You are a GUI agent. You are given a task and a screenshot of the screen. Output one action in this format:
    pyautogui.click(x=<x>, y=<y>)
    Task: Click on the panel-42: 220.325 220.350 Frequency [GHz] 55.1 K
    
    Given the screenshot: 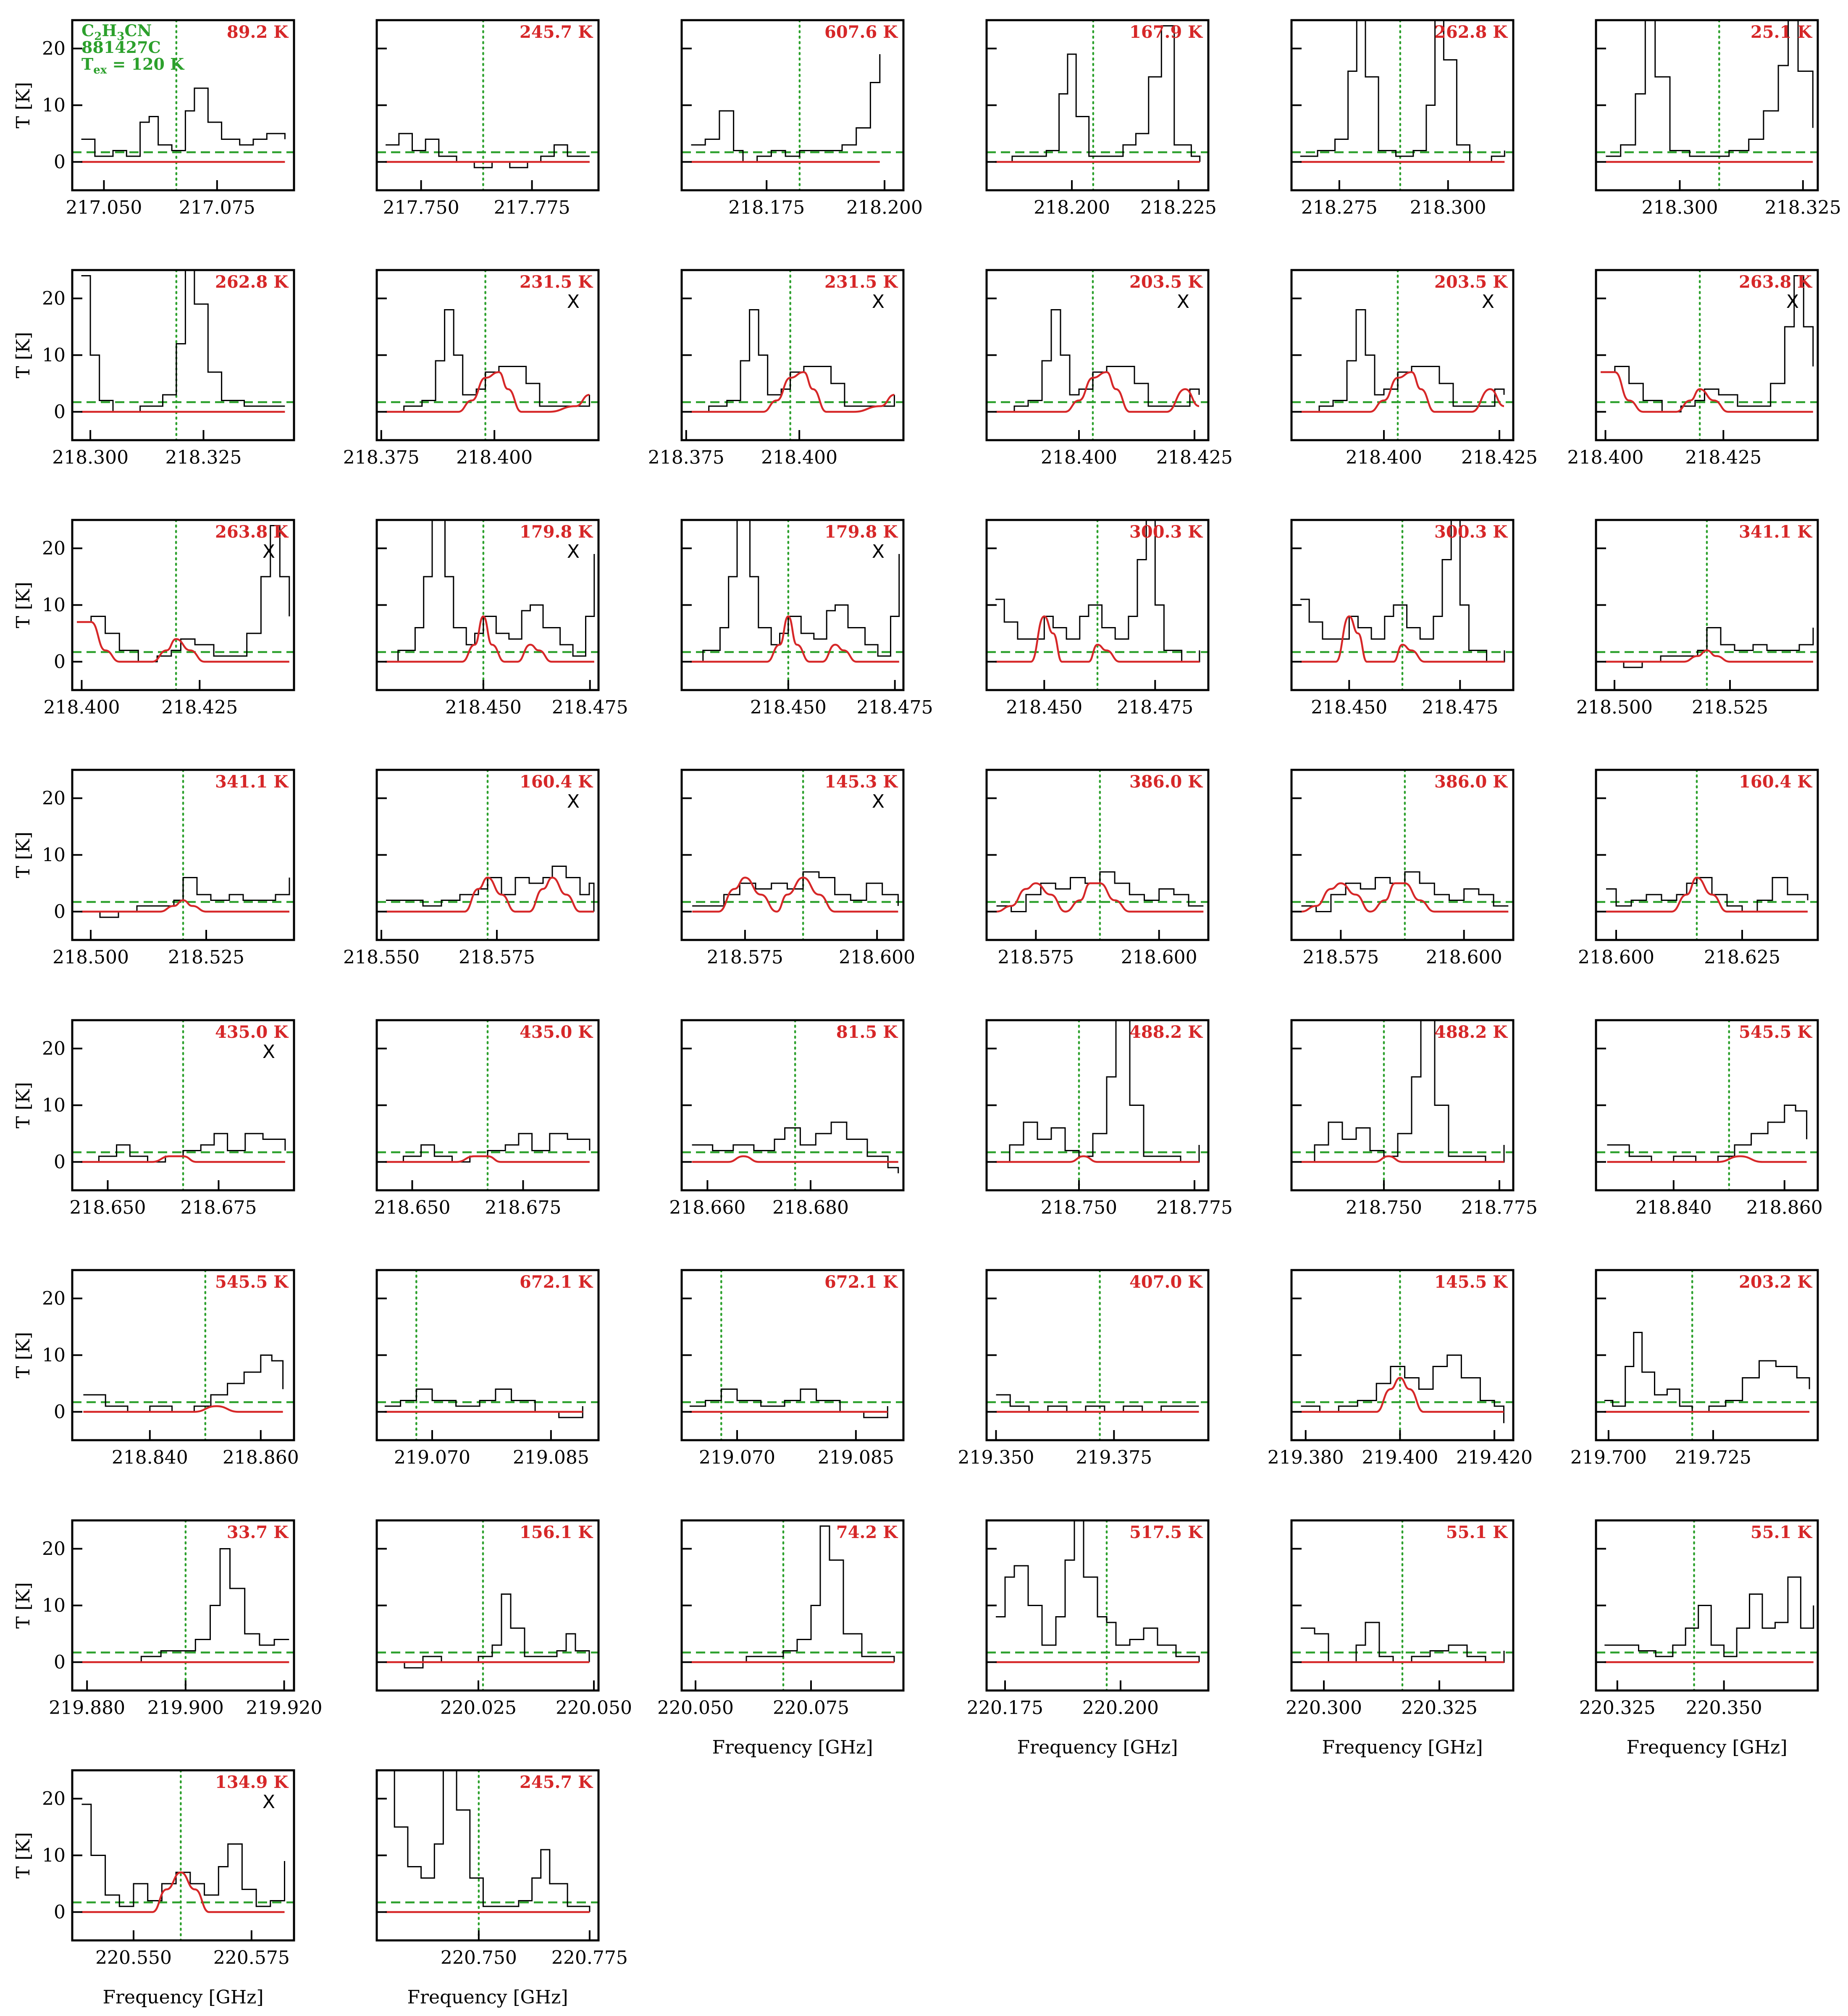 What is the action you would take?
    pyautogui.click(x=1699, y=1638)
    